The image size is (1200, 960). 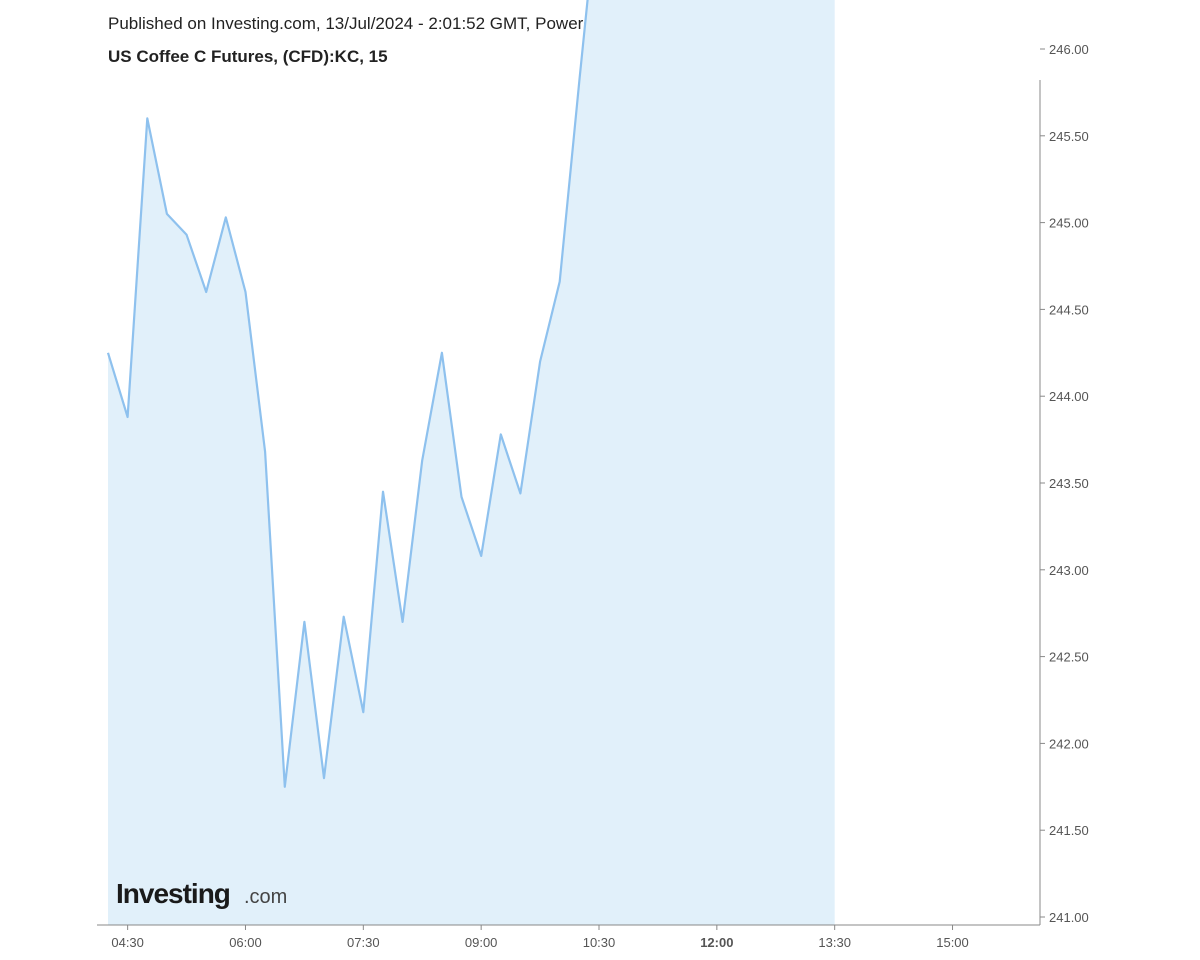 I want to click on y-tick-label: 243.50, so click(x=1069, y=483).